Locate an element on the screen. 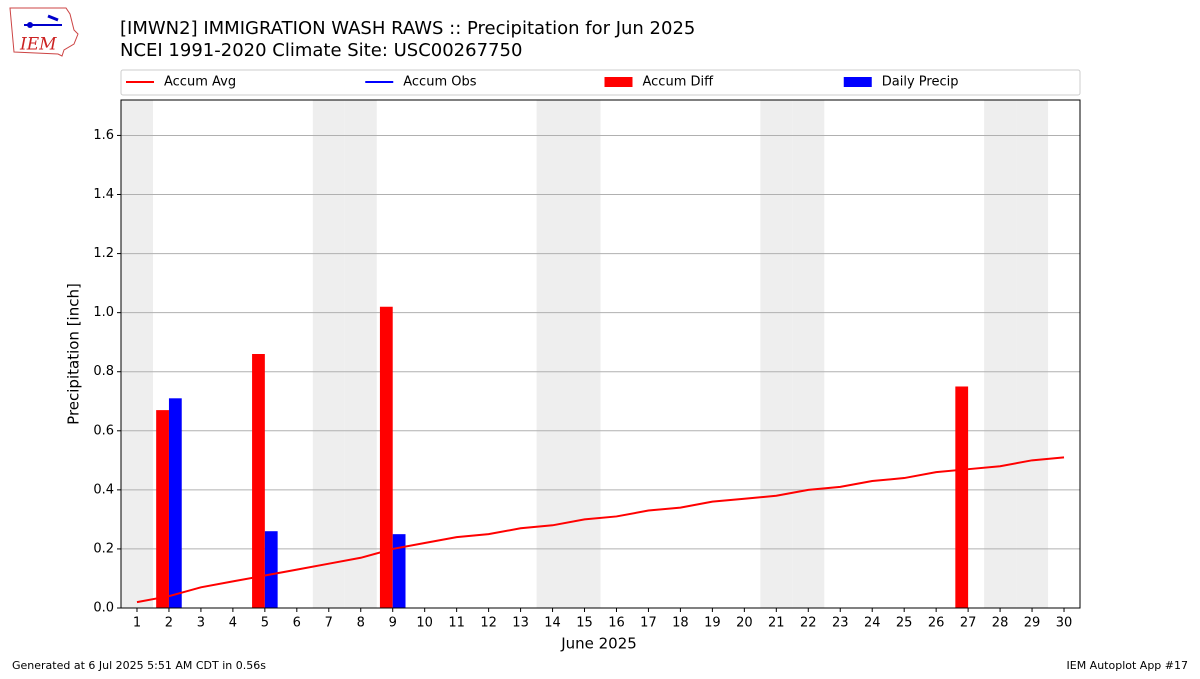 Image resolution: width=1200 pixels, height=679 pixels. x-tick-label: 15 is located at coordinates (584, 623).